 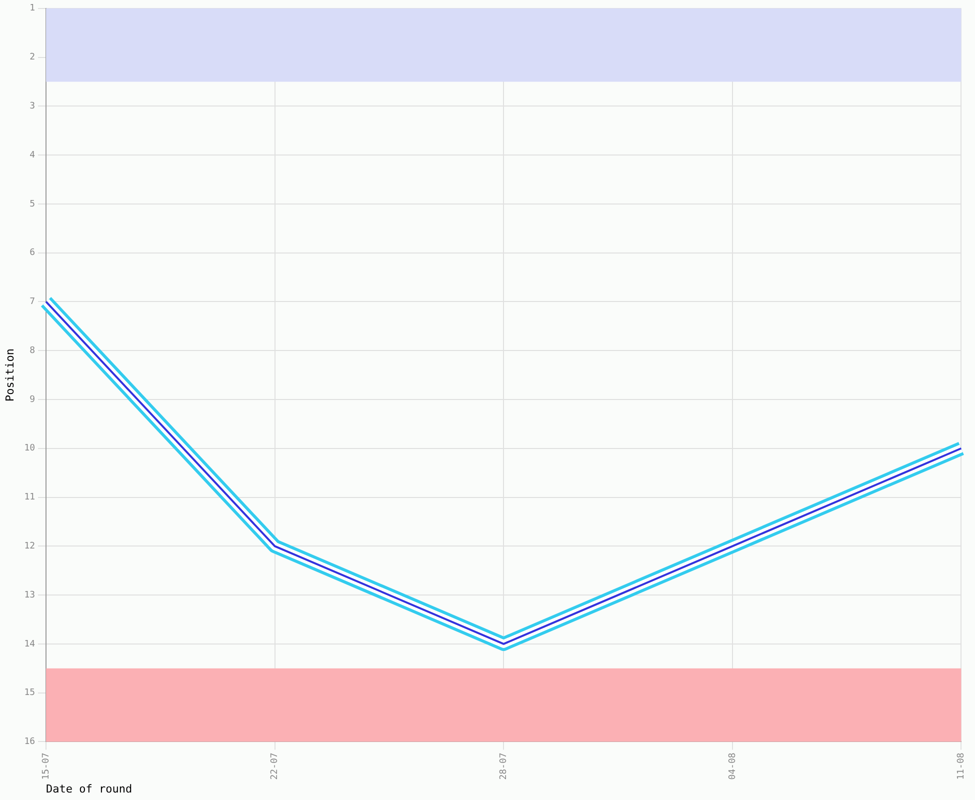 What do you see at coordinates (33, 107) in the screenshot?
I see `y-tick-label: 3` at bounding box center [33, 107].